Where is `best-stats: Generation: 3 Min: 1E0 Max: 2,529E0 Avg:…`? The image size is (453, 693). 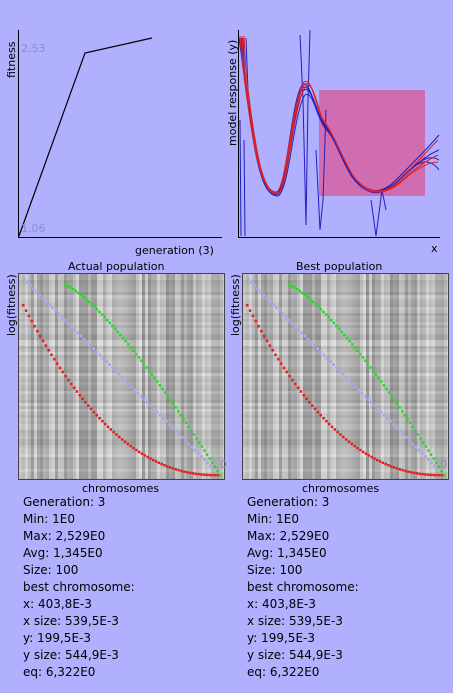 best-stats: Generation: 3 Min: 1E0 Max: 2,529E0 Avg:… is located at coordinates (303, 587).